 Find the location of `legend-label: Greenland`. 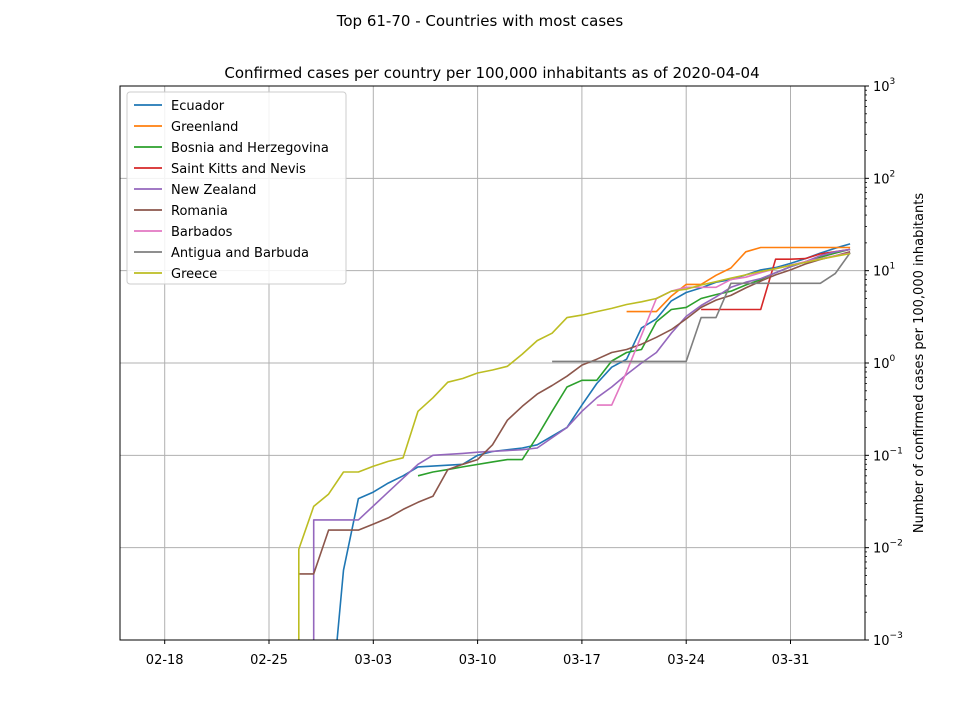

legend-label: Greenland is located at coordinates (204, 127).